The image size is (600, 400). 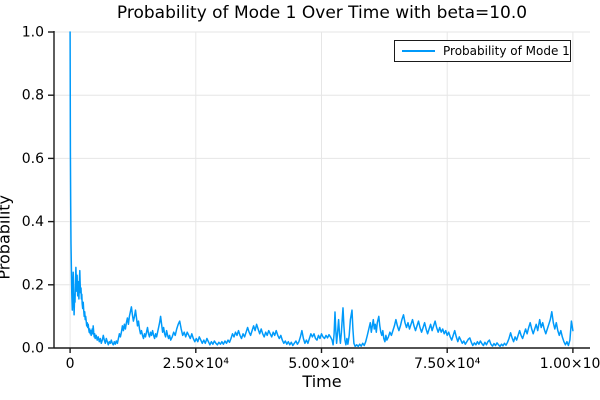 What do you see at coordinates (6, 237) in the screenshot?
I see `y-axis-label-text: Probability` at bounding box center [6, 237].